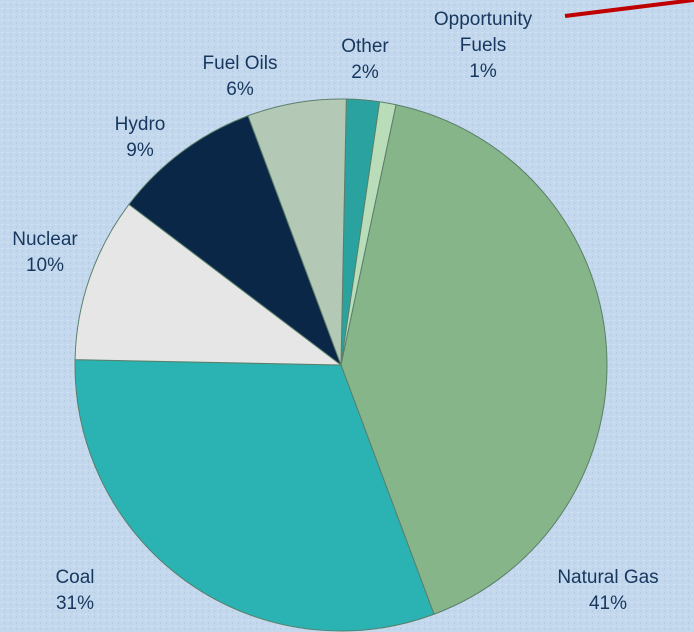 The height and width of the screenshot is (632, 694). I want to click on value-label: 9%, so click(140, 150).